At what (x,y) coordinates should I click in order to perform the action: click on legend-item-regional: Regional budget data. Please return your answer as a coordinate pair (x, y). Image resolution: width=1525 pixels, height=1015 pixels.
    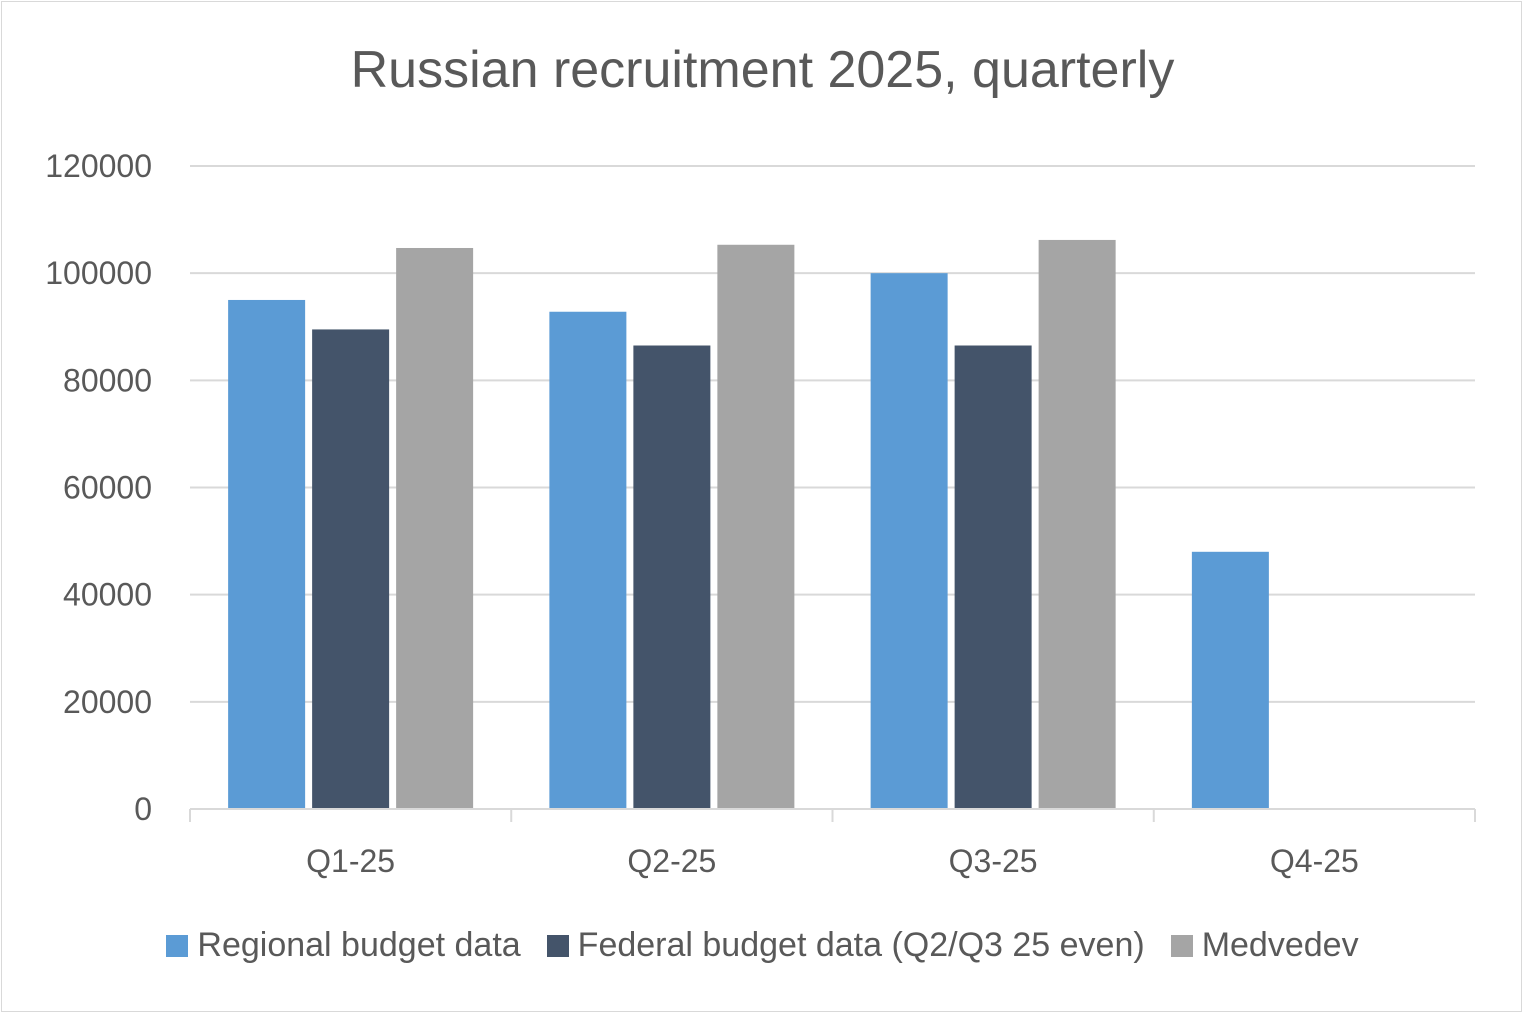
    Looking at the image, I should click on (343, 945).